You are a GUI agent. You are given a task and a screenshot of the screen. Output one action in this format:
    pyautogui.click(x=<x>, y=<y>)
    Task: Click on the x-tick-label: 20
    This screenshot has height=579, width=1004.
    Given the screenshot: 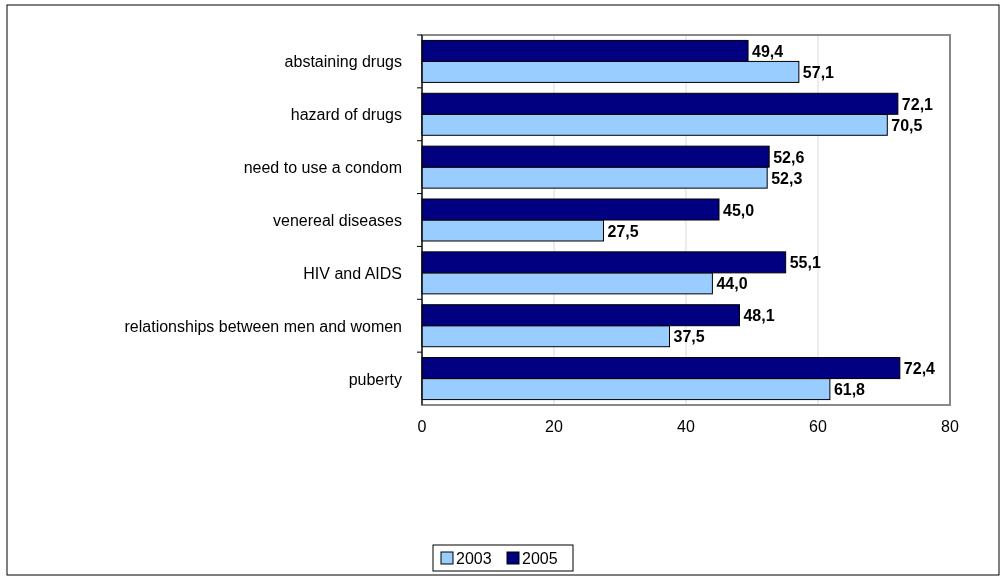 What is the action you would take?
    pyautogui.click(x=554, y=426)
    